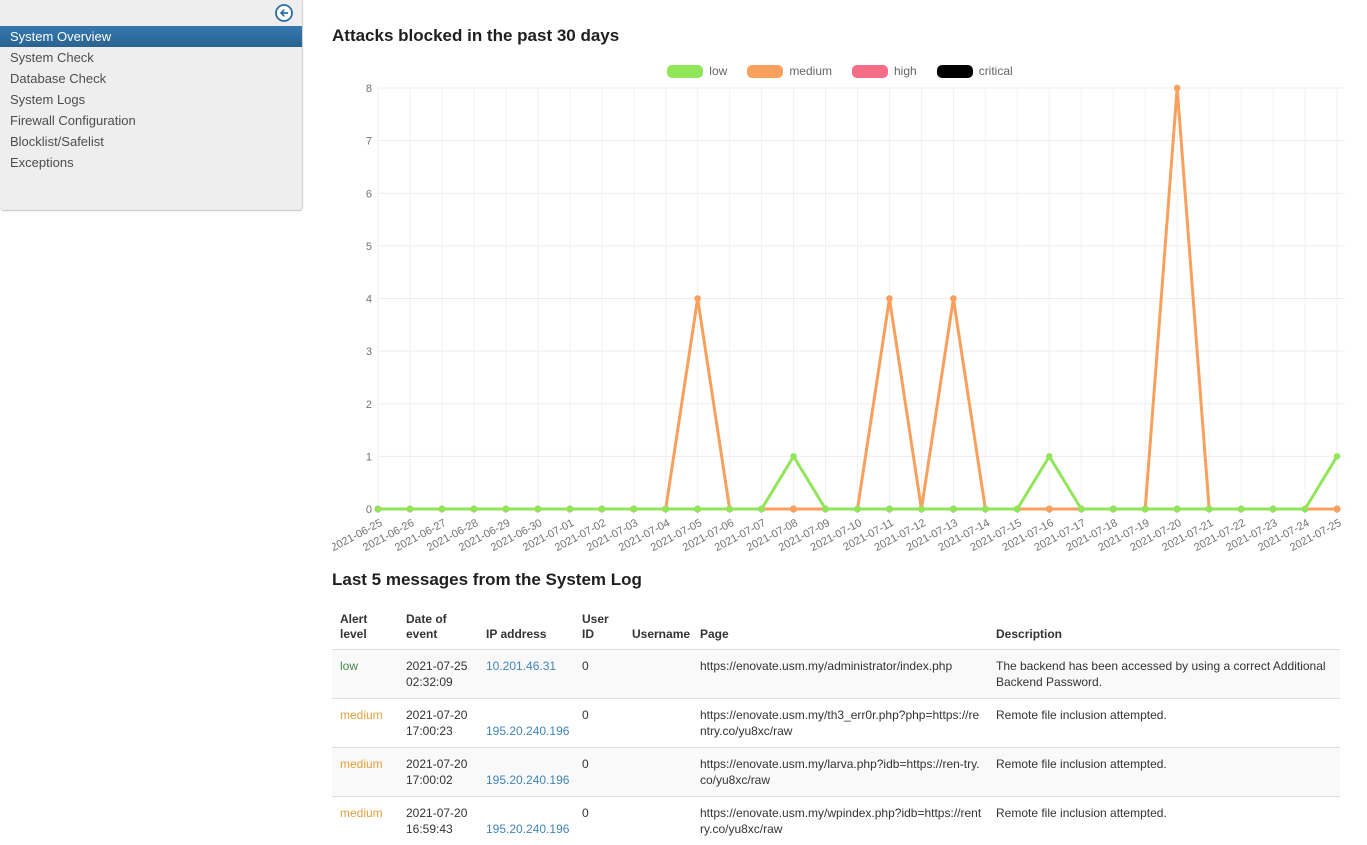 This screenshot has height=845, width=1367. I want to click on date-of-event-cell: 2021-07-25 02:32:09, so click(438, 674).